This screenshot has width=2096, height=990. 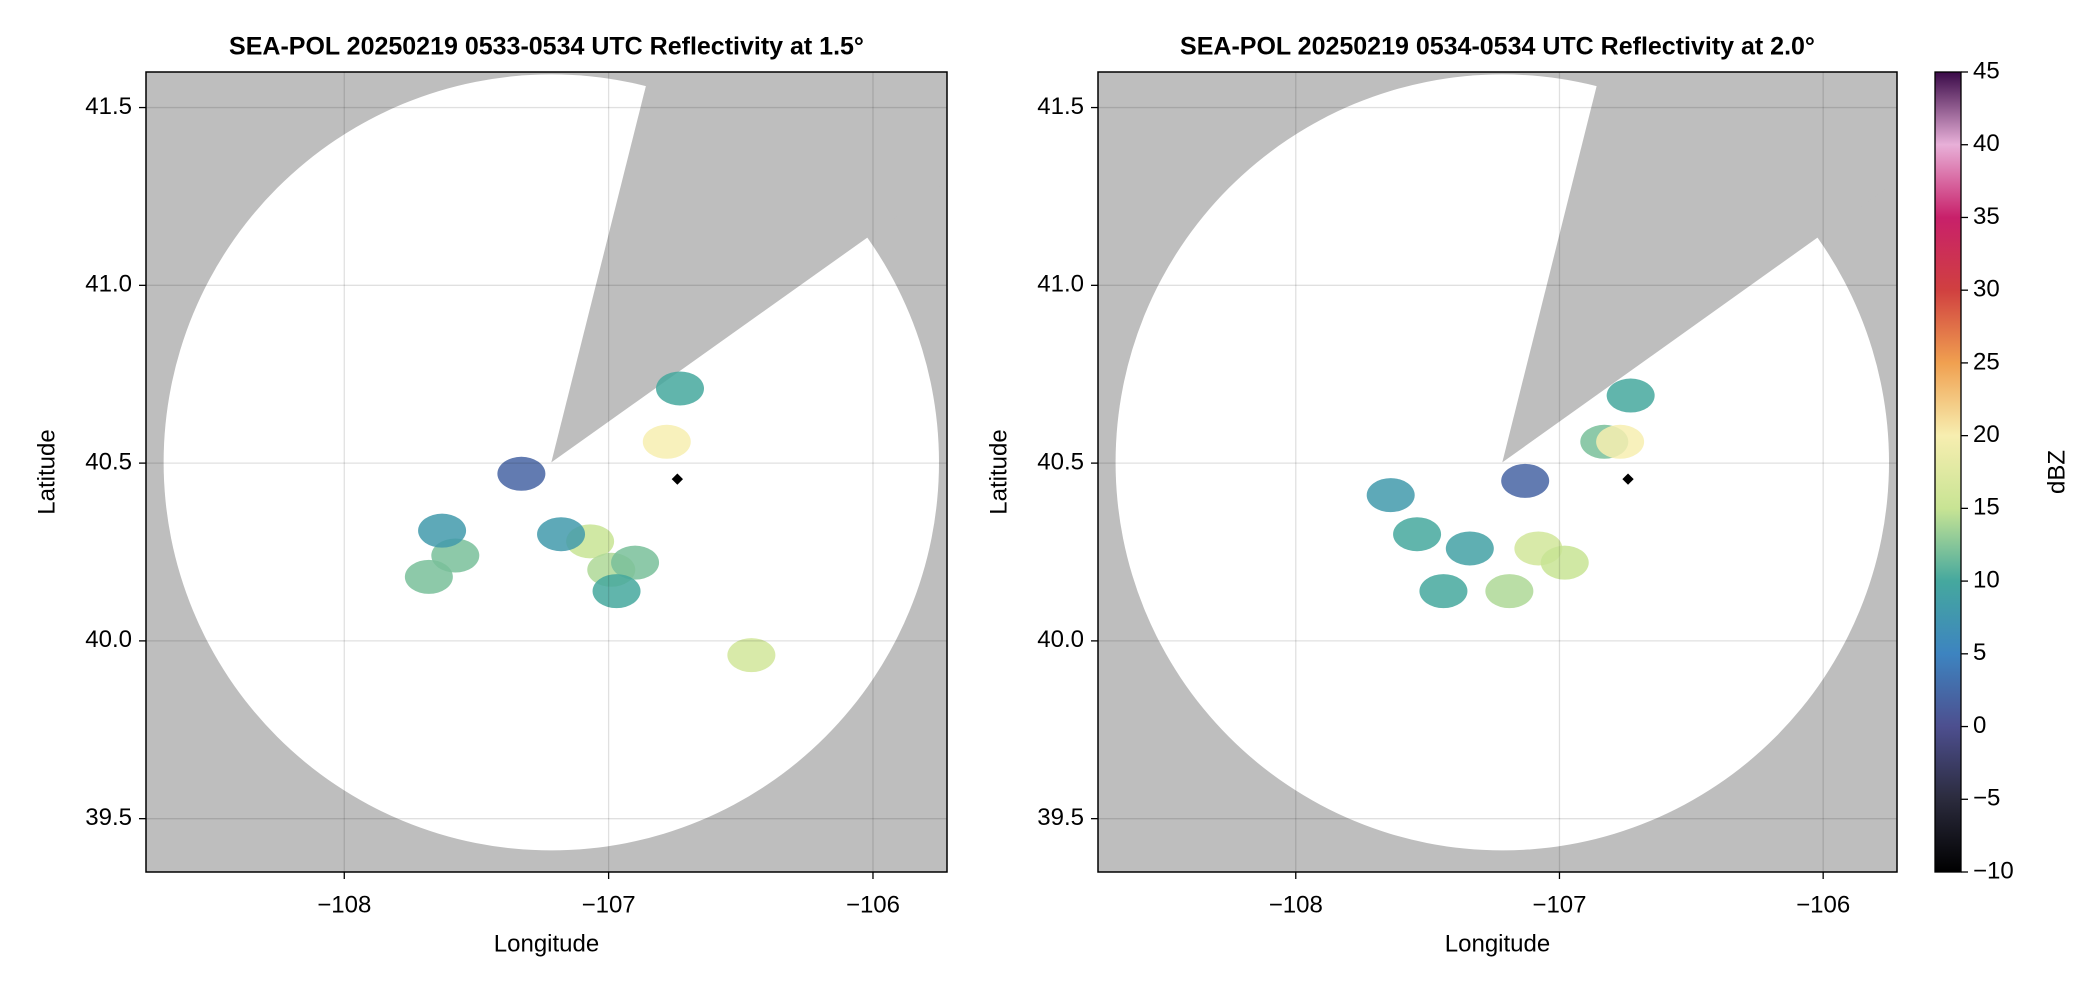 What do you see at coordinates (1986, 289) in the screenshot?
I see `colorbar-tick-label: 30` at bounding box center [1986, 289].